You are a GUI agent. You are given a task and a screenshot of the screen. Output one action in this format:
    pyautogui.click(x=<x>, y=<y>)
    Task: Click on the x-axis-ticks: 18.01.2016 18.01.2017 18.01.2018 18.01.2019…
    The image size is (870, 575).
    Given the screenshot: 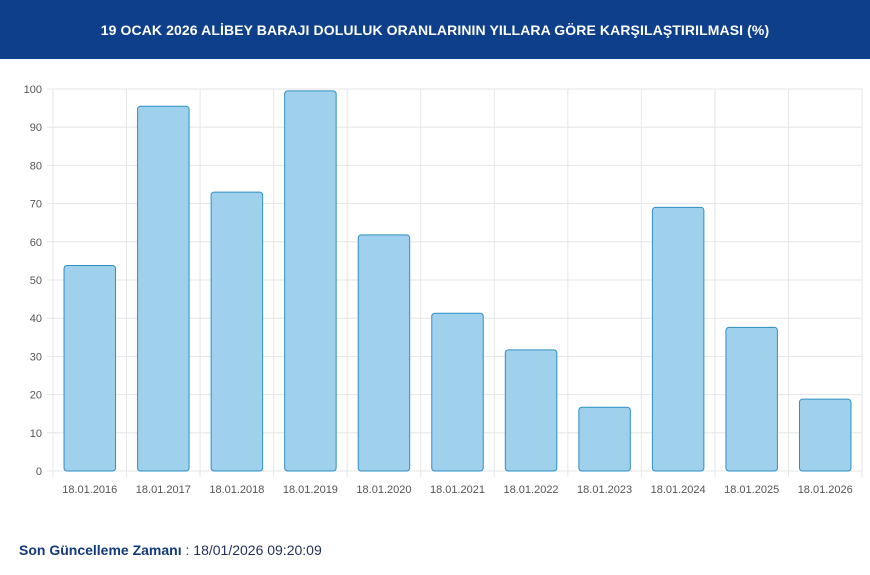 What is the action you would take?
    pyautogui.click(x=457, y=490)
    